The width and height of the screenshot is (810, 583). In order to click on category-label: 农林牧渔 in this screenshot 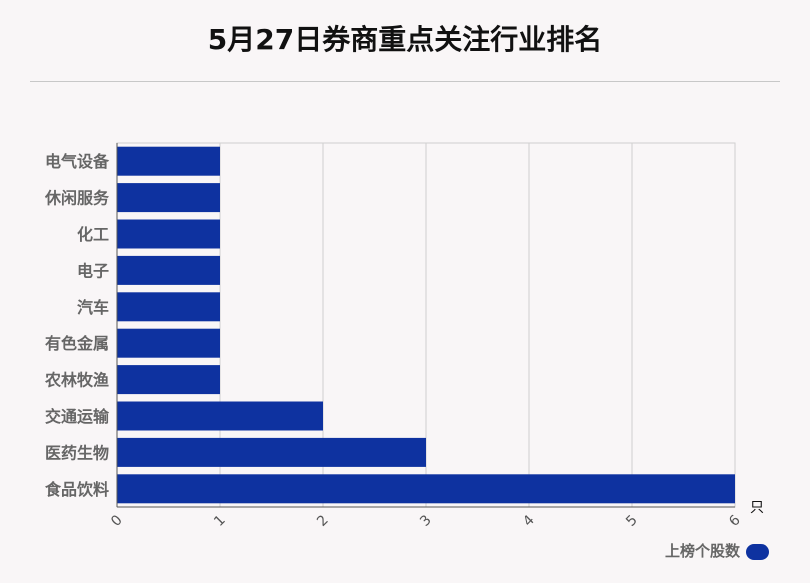, I will do `click(76, 380)`.